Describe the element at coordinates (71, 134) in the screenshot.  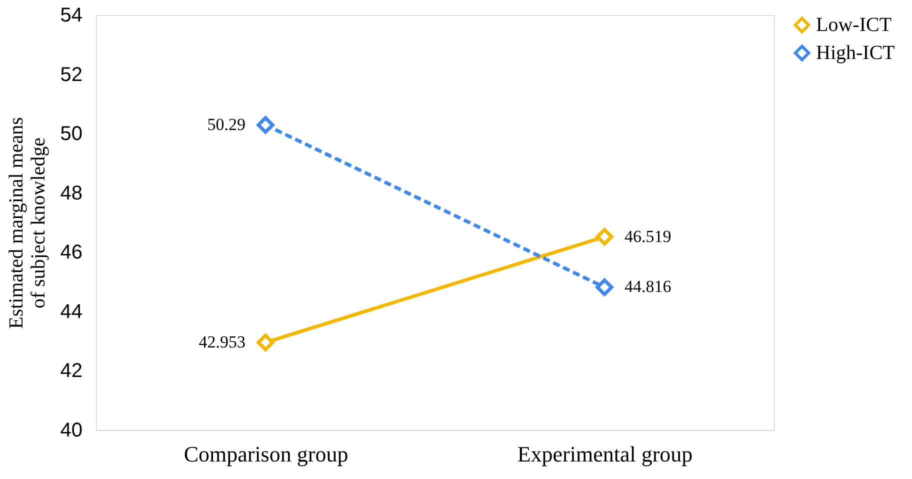
I see `y-tick-label: 50` at that location.